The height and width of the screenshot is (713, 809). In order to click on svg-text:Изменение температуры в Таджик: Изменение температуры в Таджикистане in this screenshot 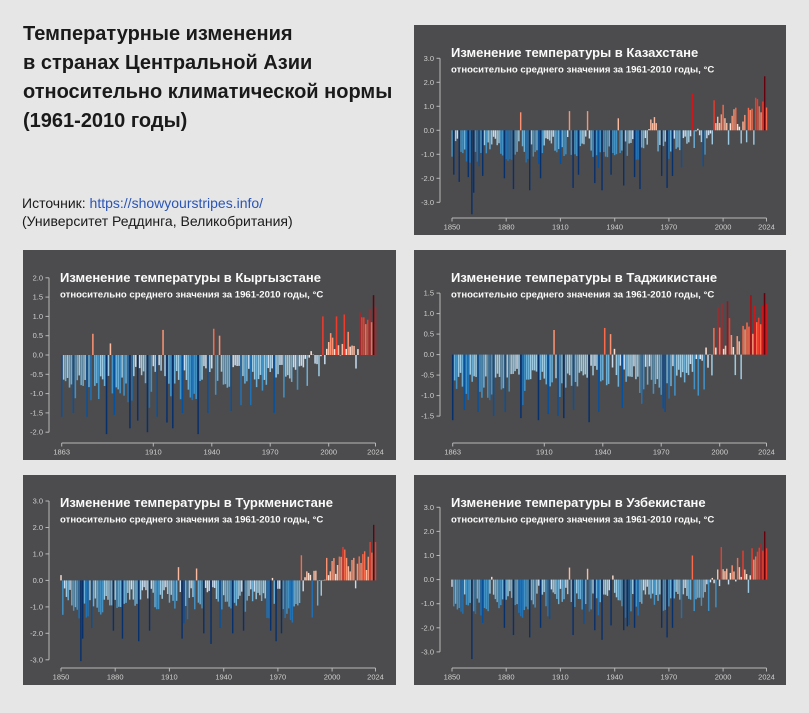, I will do `click(584, 277)`.